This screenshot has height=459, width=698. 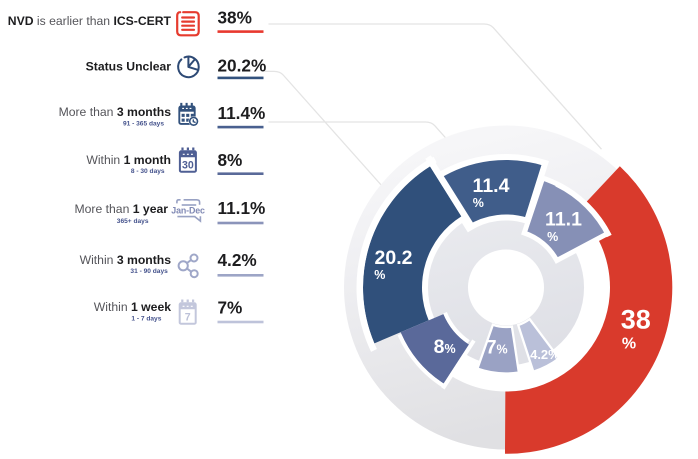 I want to click on svg-text: Within 1 month, so click(x=128, y=160).